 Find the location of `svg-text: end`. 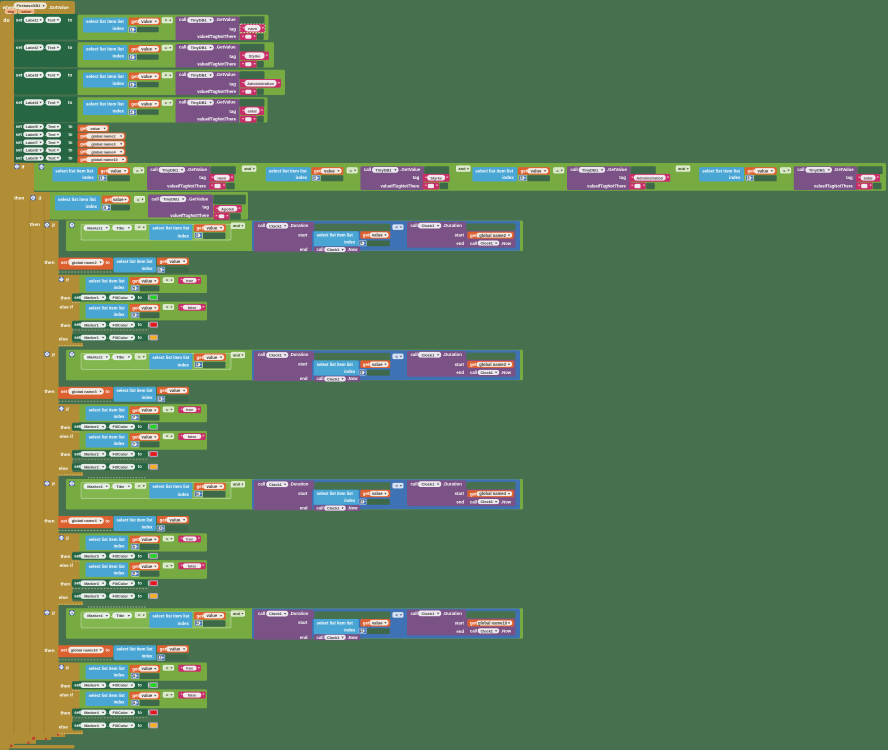

svg-text: end is located at coordinates (460, 631).